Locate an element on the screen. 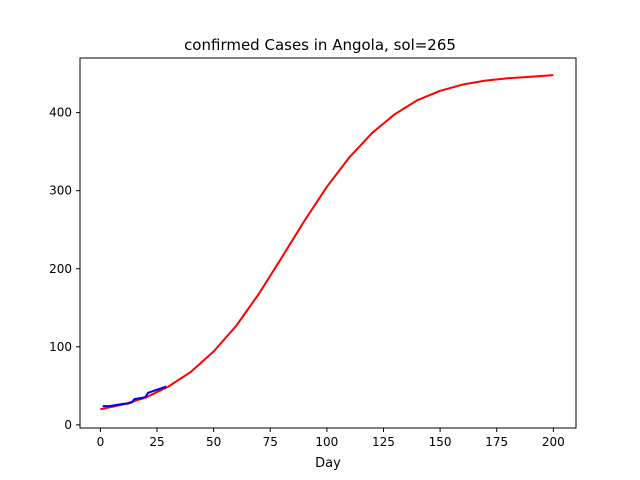 This screenshot has width=640, height=480. x-axis-ticks: 0 25 50 75 100 125 150 175 200 is located at coordinates (331, 438).